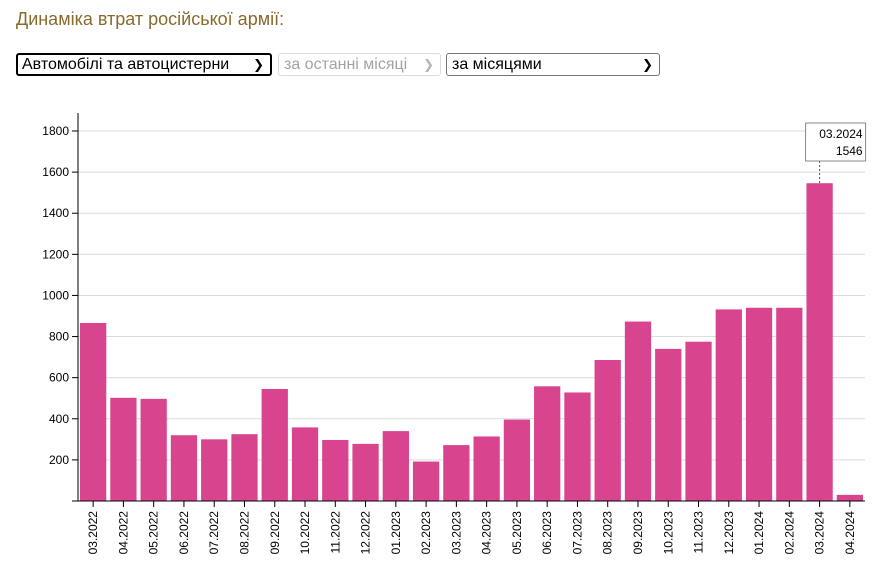  What do you see at coordinates (789, 533) in the screenshot?
I see `x-tick-label: 02.2024` at bounding box center [789, 533].